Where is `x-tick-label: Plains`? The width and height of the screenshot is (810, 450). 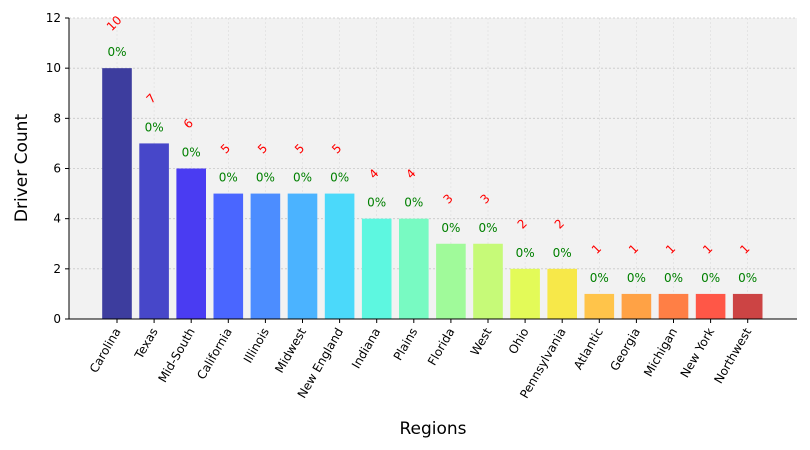
x-tick-label: Plains is located at coordinates (406, 344).